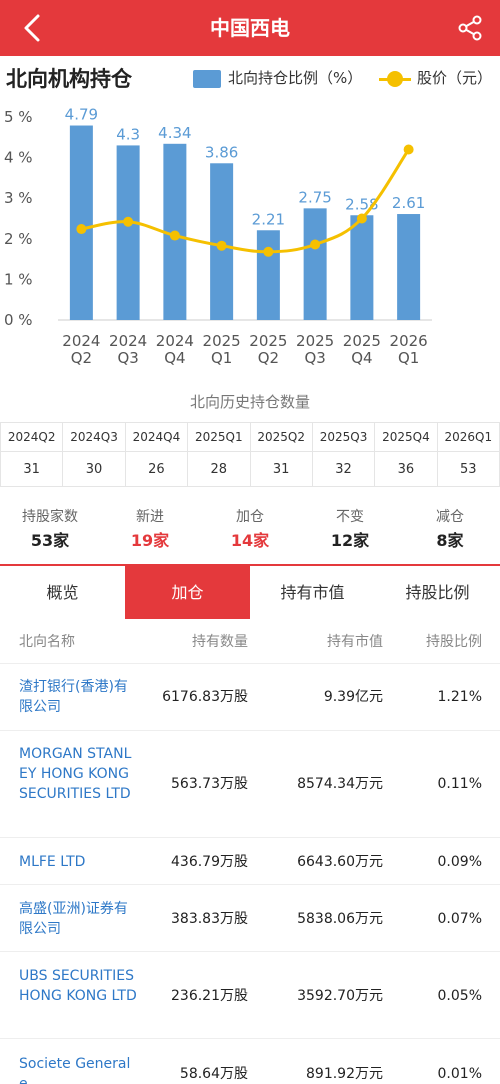  I want to click on holding-ratio: 0.05%, so click(459, 996).